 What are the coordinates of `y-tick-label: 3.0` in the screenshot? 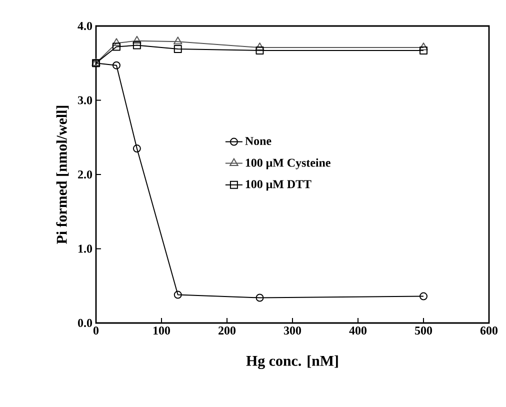 It's located at (85, 100).